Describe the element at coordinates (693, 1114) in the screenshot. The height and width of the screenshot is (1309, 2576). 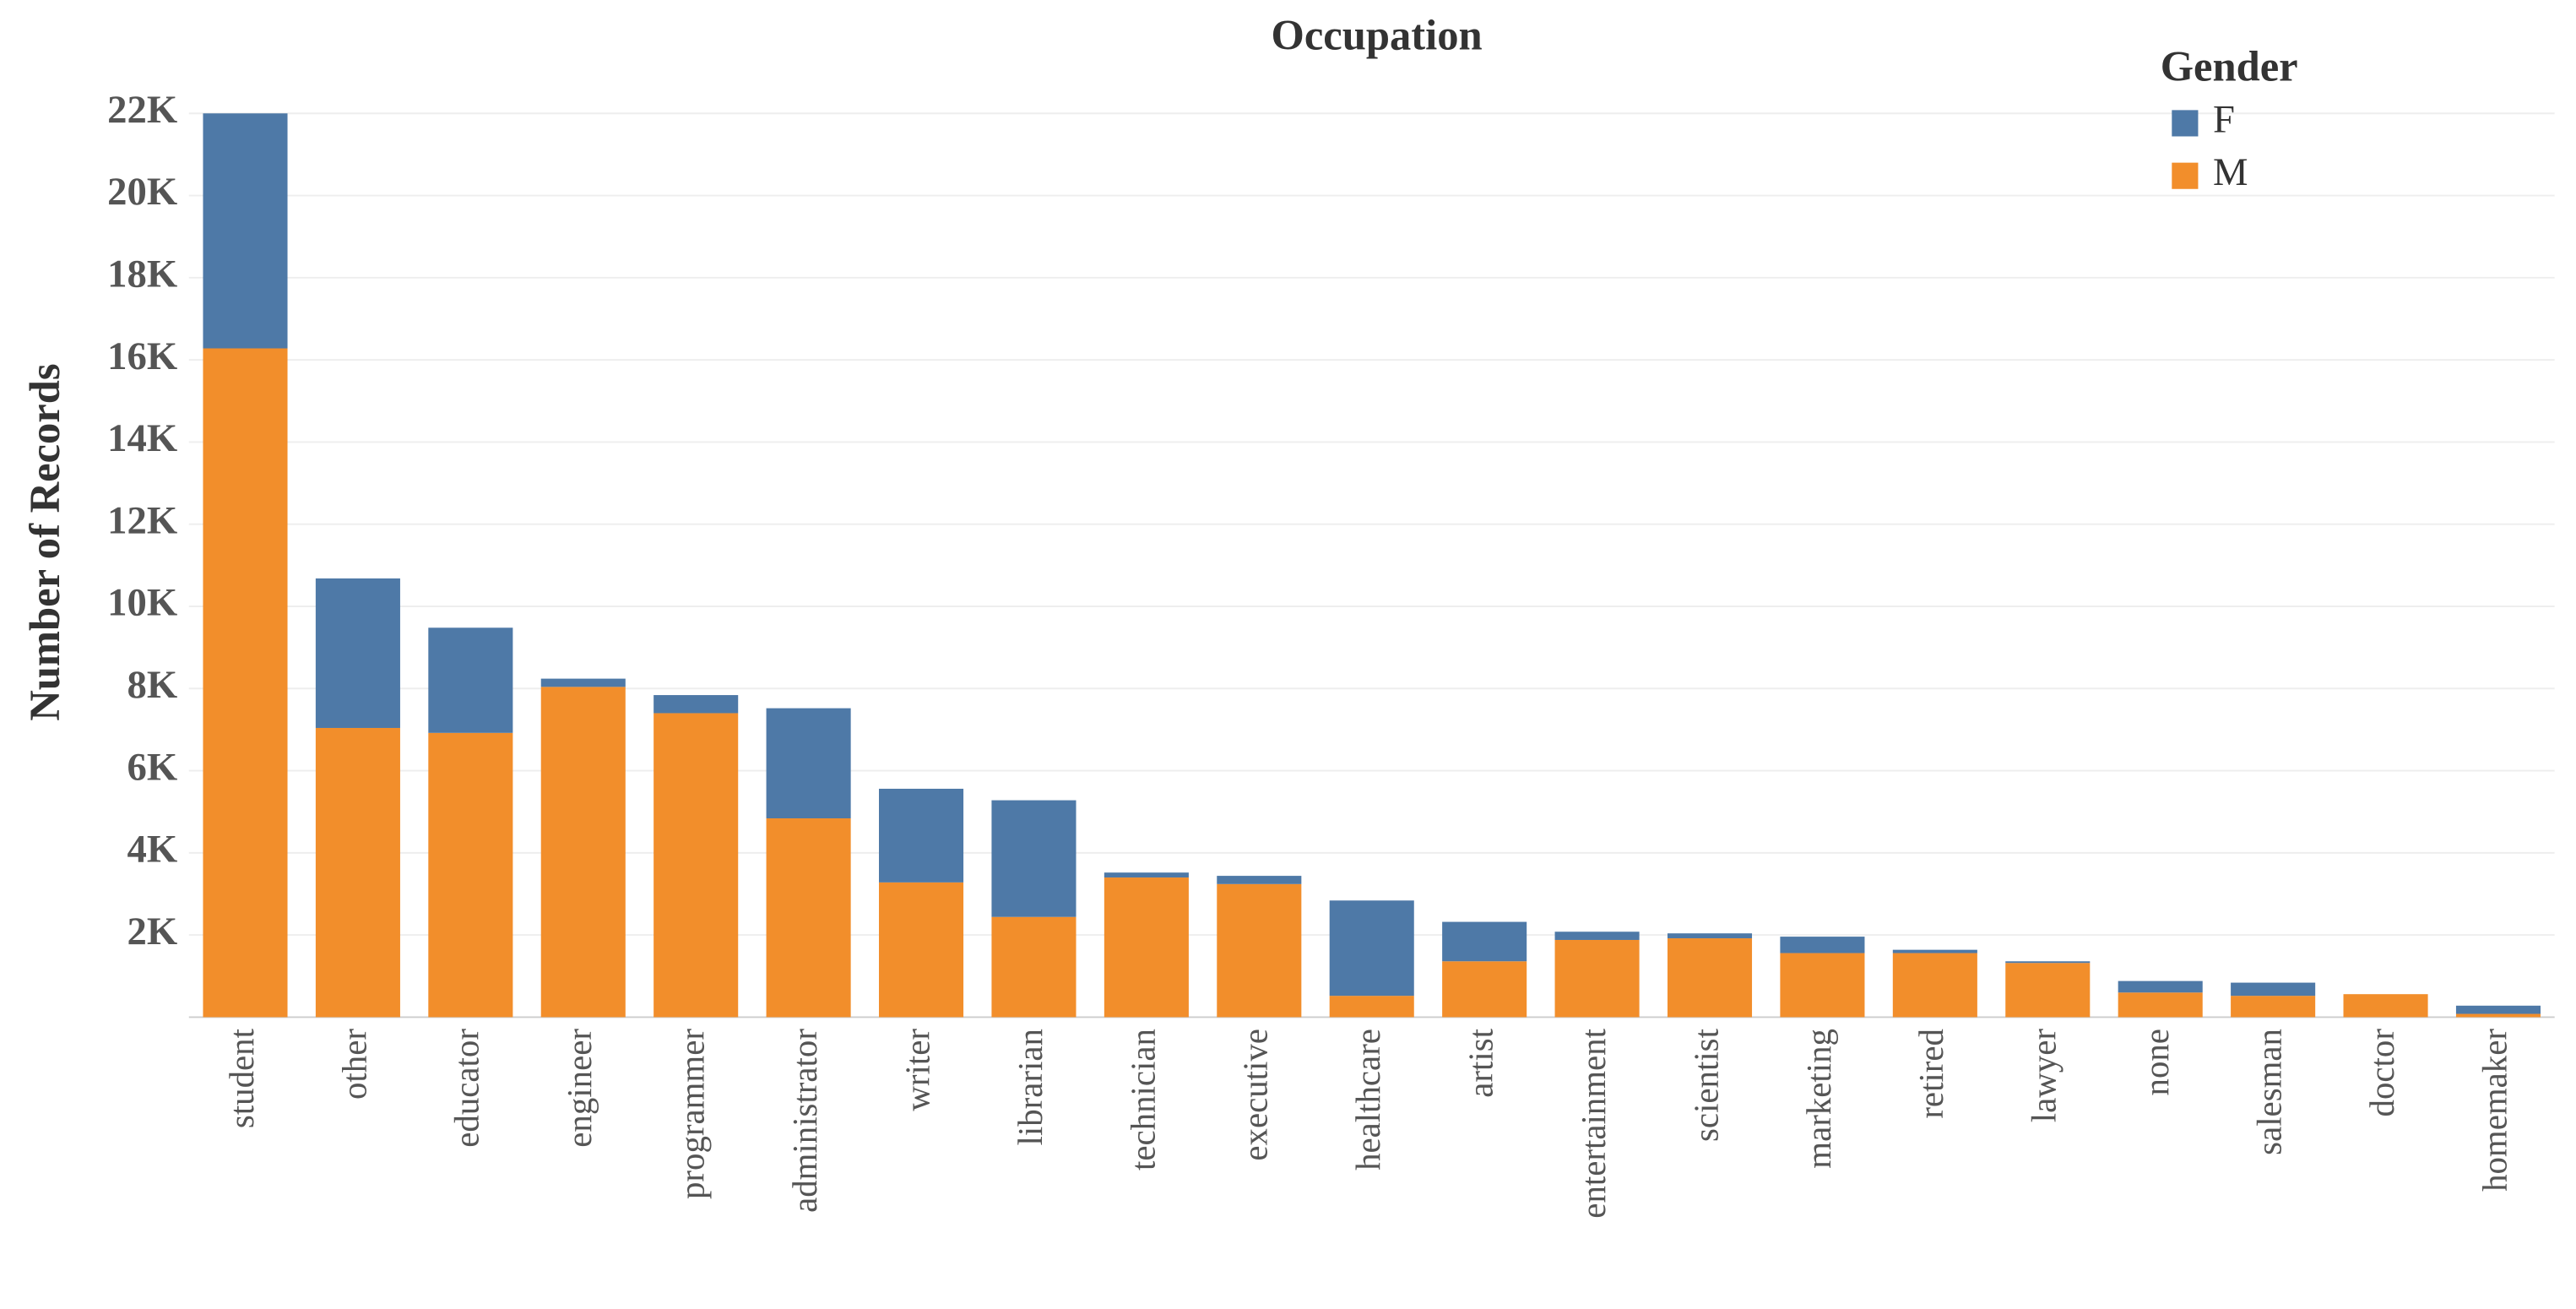
I see `x-tick-label: programmer` at that location.